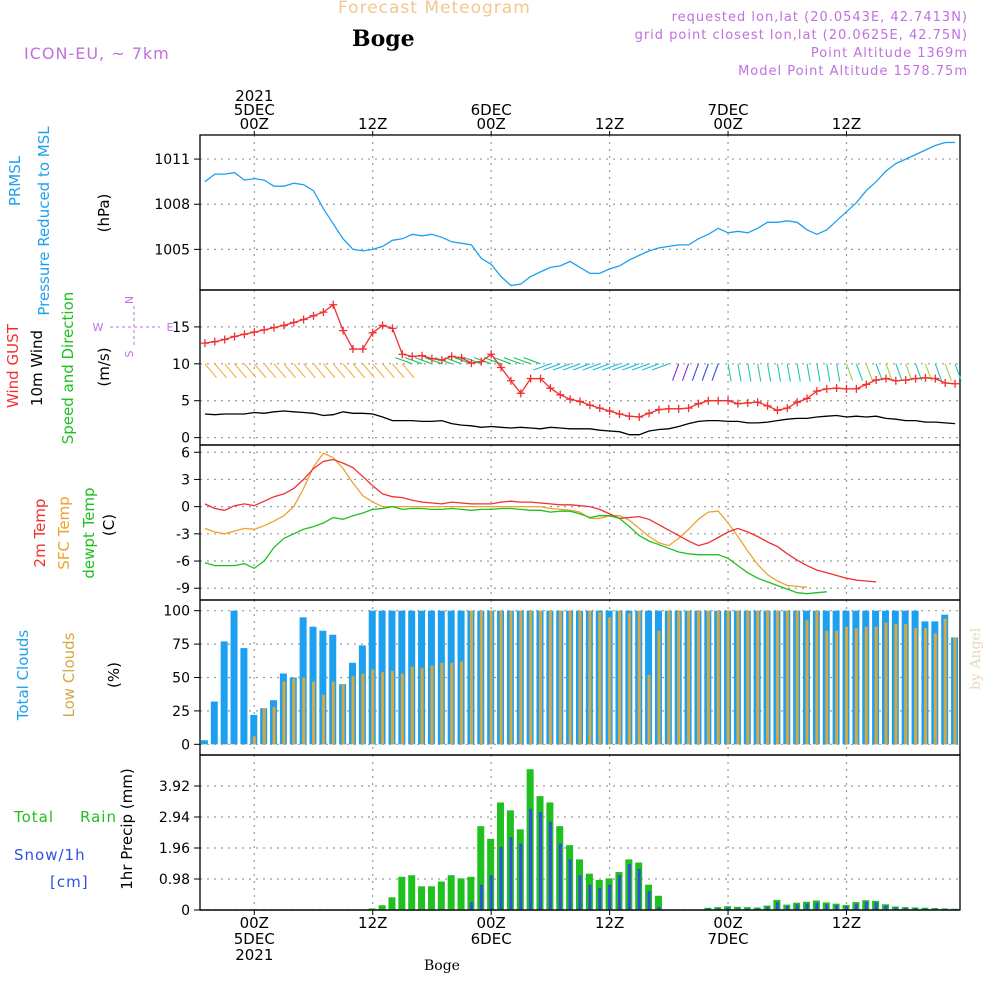  Describe the element at coordinates (372, 923) in the screenshot. I see `bottom-time-label: 12Z` at that location.